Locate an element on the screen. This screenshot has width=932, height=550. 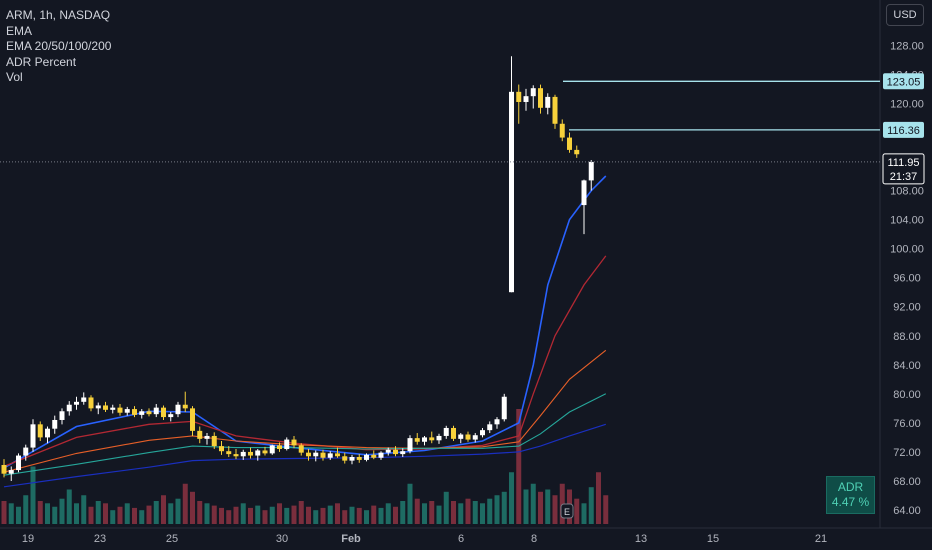
ema50-line is located at coordinates (305, 411).